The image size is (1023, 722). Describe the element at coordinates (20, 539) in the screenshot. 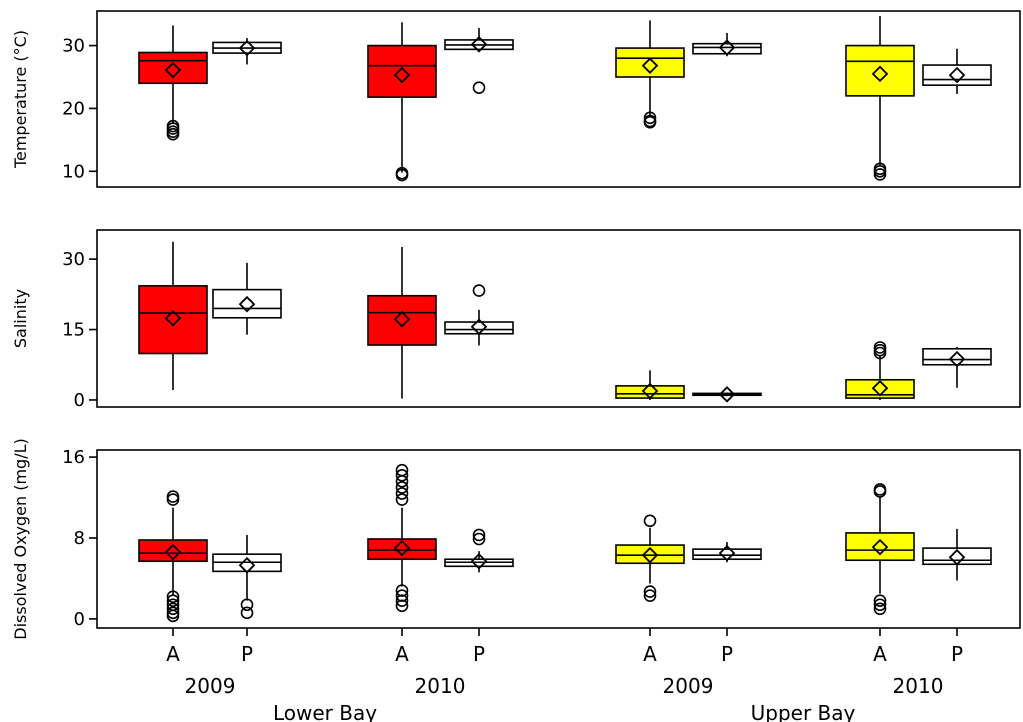

I see `y-axis-title: Dissolved Oxygen (mg/L)` at that location.